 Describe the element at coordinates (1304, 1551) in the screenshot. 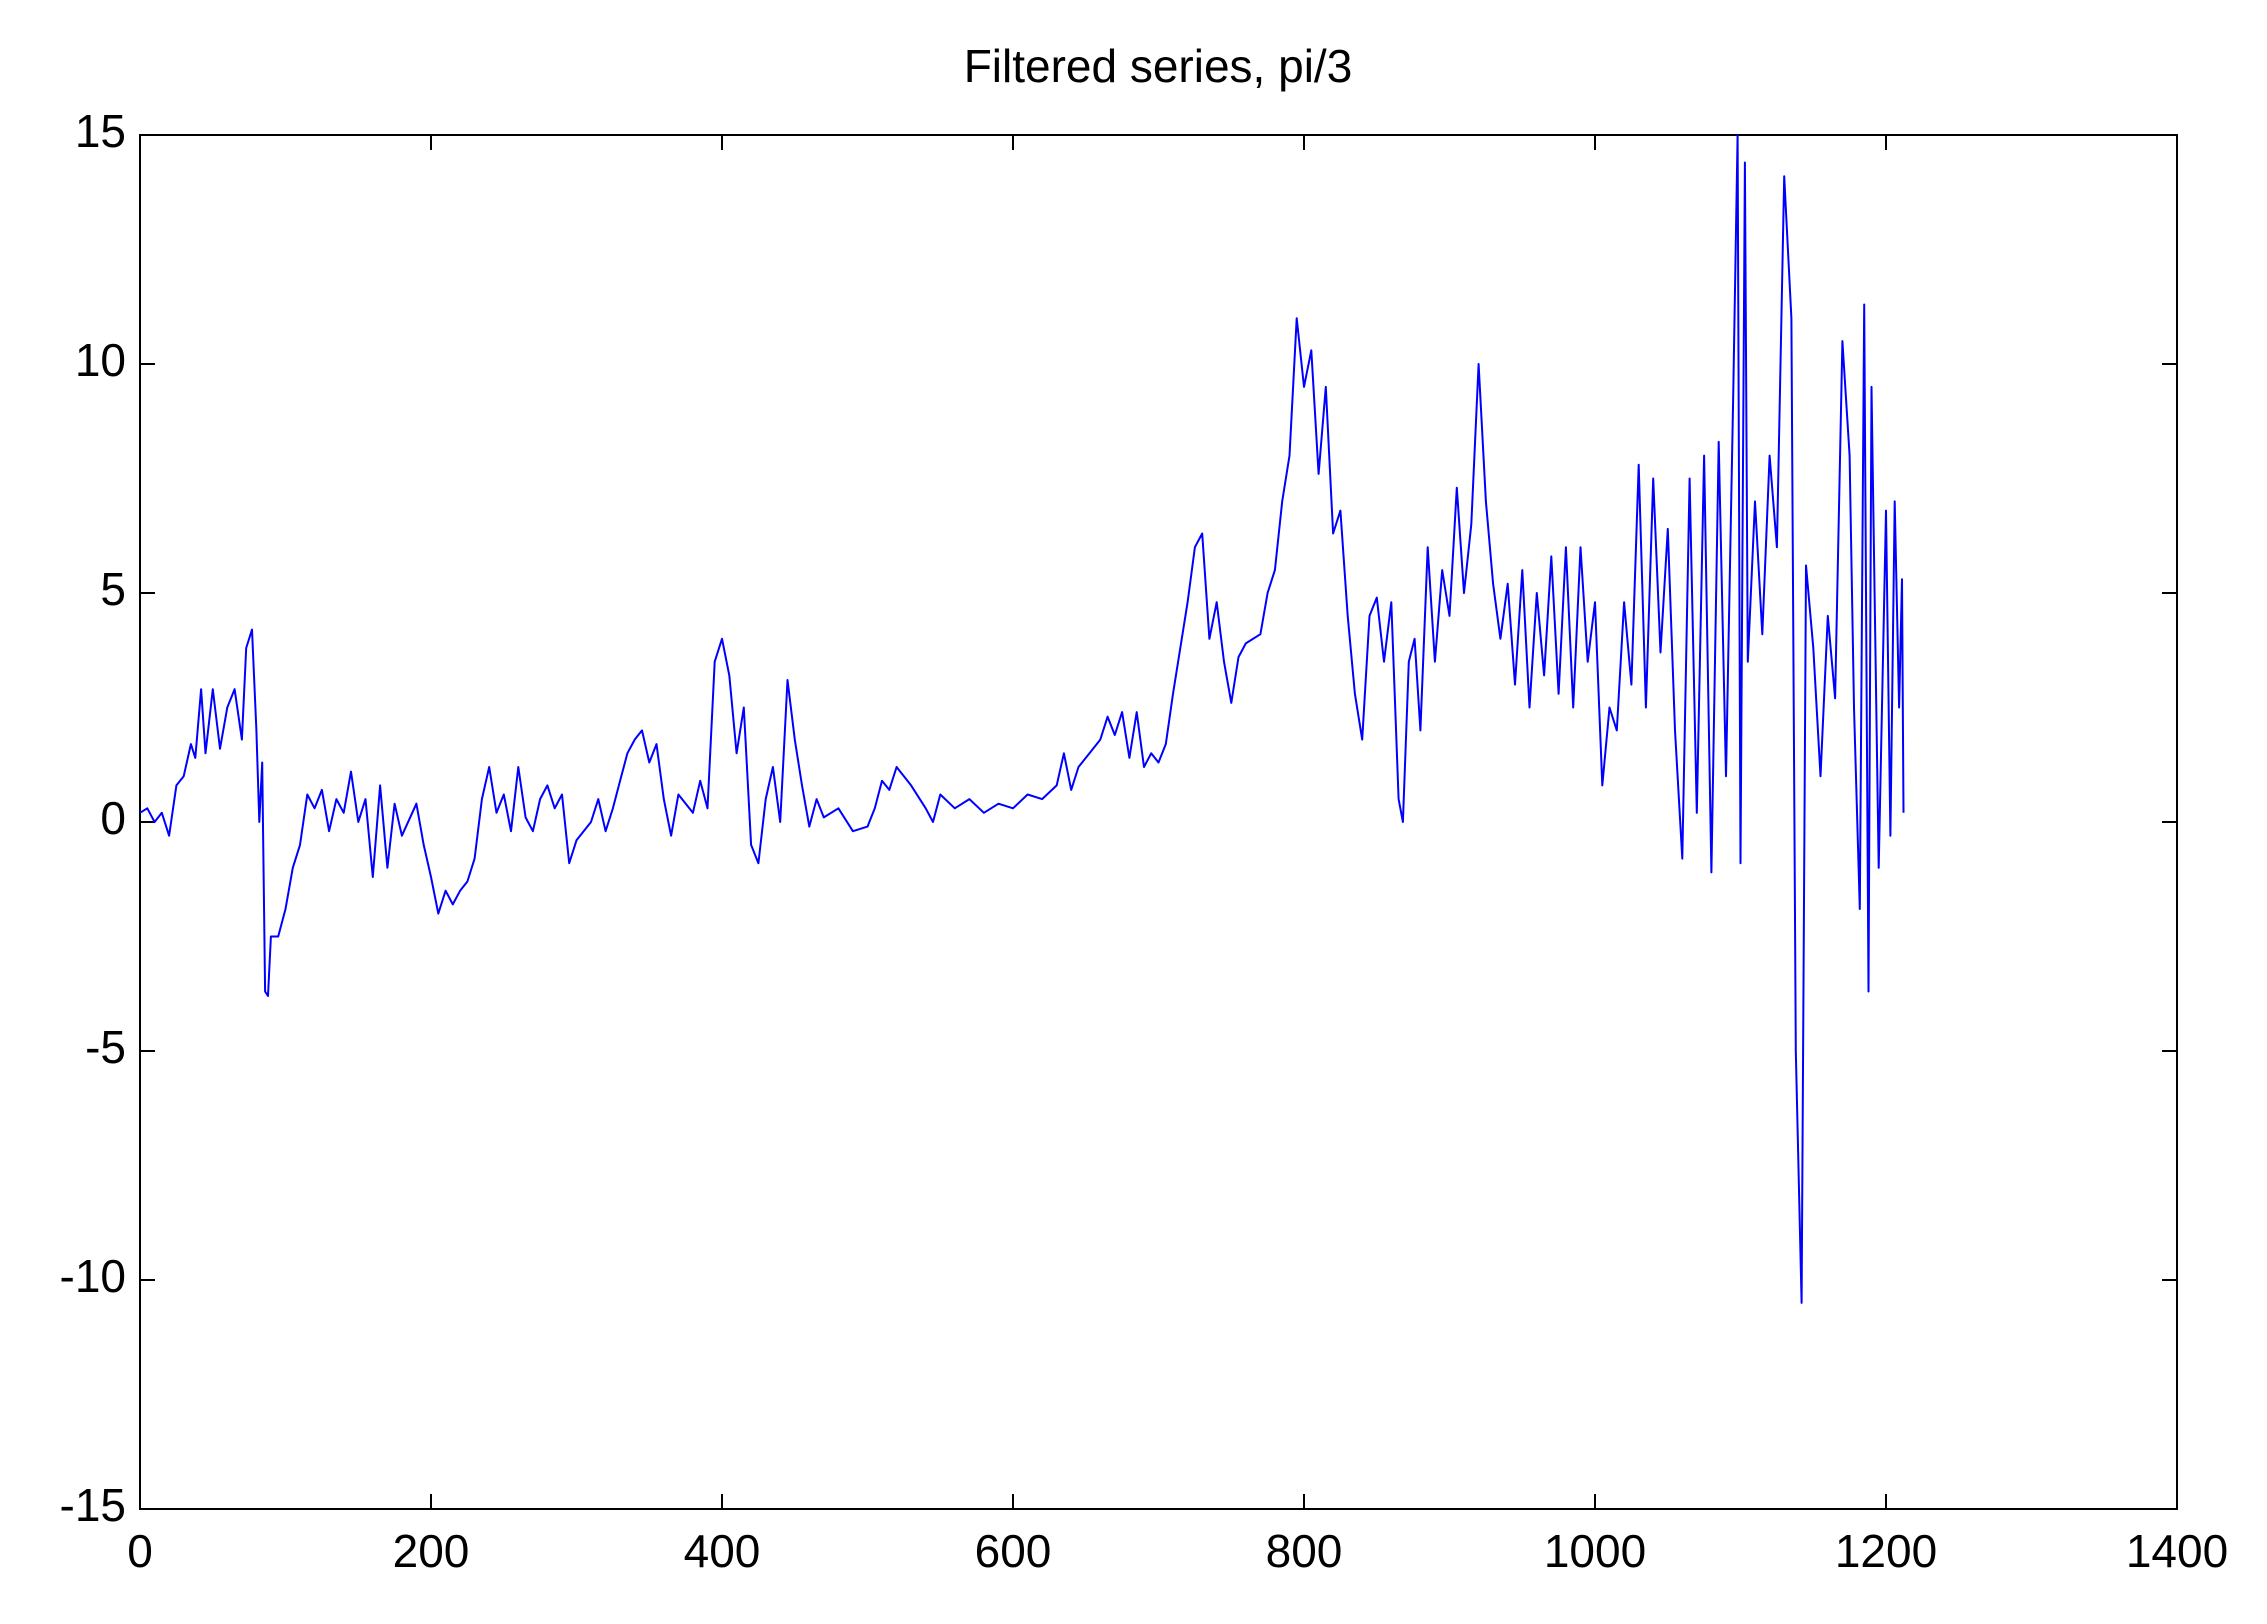

I see `x-tick-label: 800` at that location.